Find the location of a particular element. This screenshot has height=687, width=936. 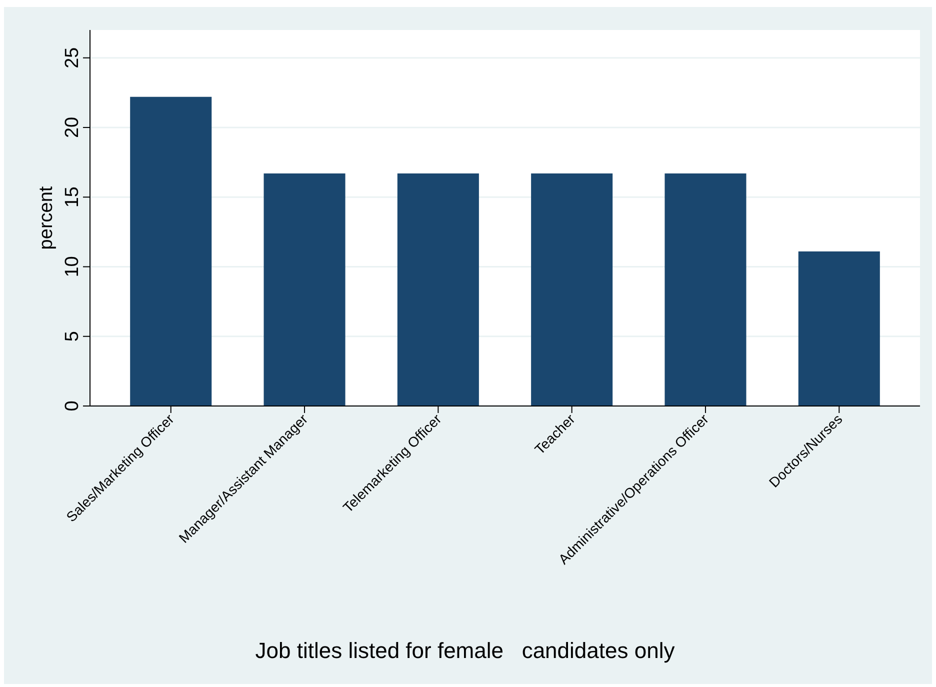

x-axis-title: Job titles listed for female candidates only is located at coordinates (465, 650).